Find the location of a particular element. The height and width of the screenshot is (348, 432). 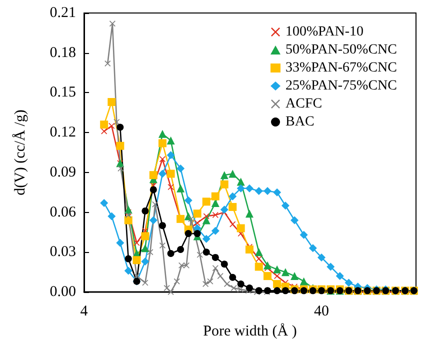

y-tick-label: 0.03 is located at coordinates (63, 252).